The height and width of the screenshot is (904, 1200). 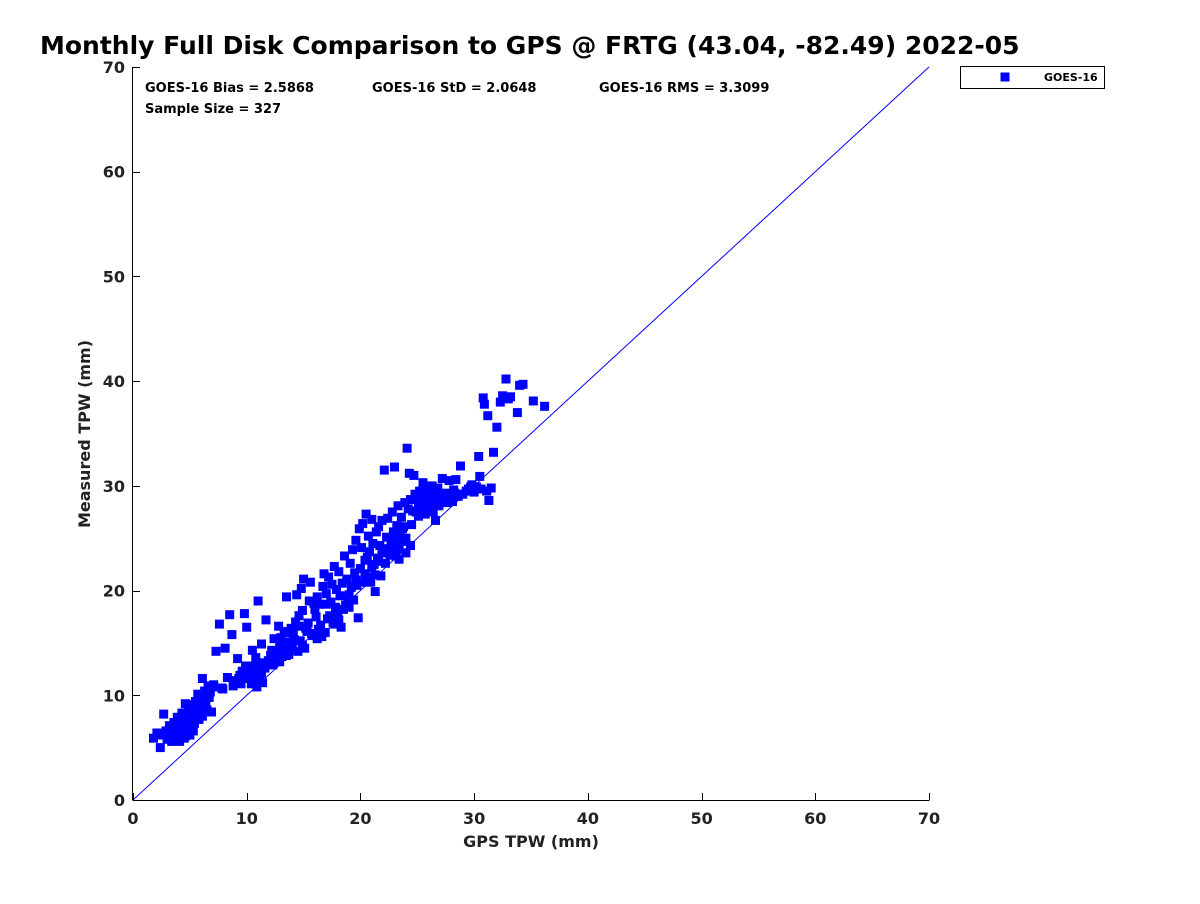 What do you see at coordinates (929, 818) in the screenshot?
I see `x-tick-label: 70` at bounding box center [929, 818].